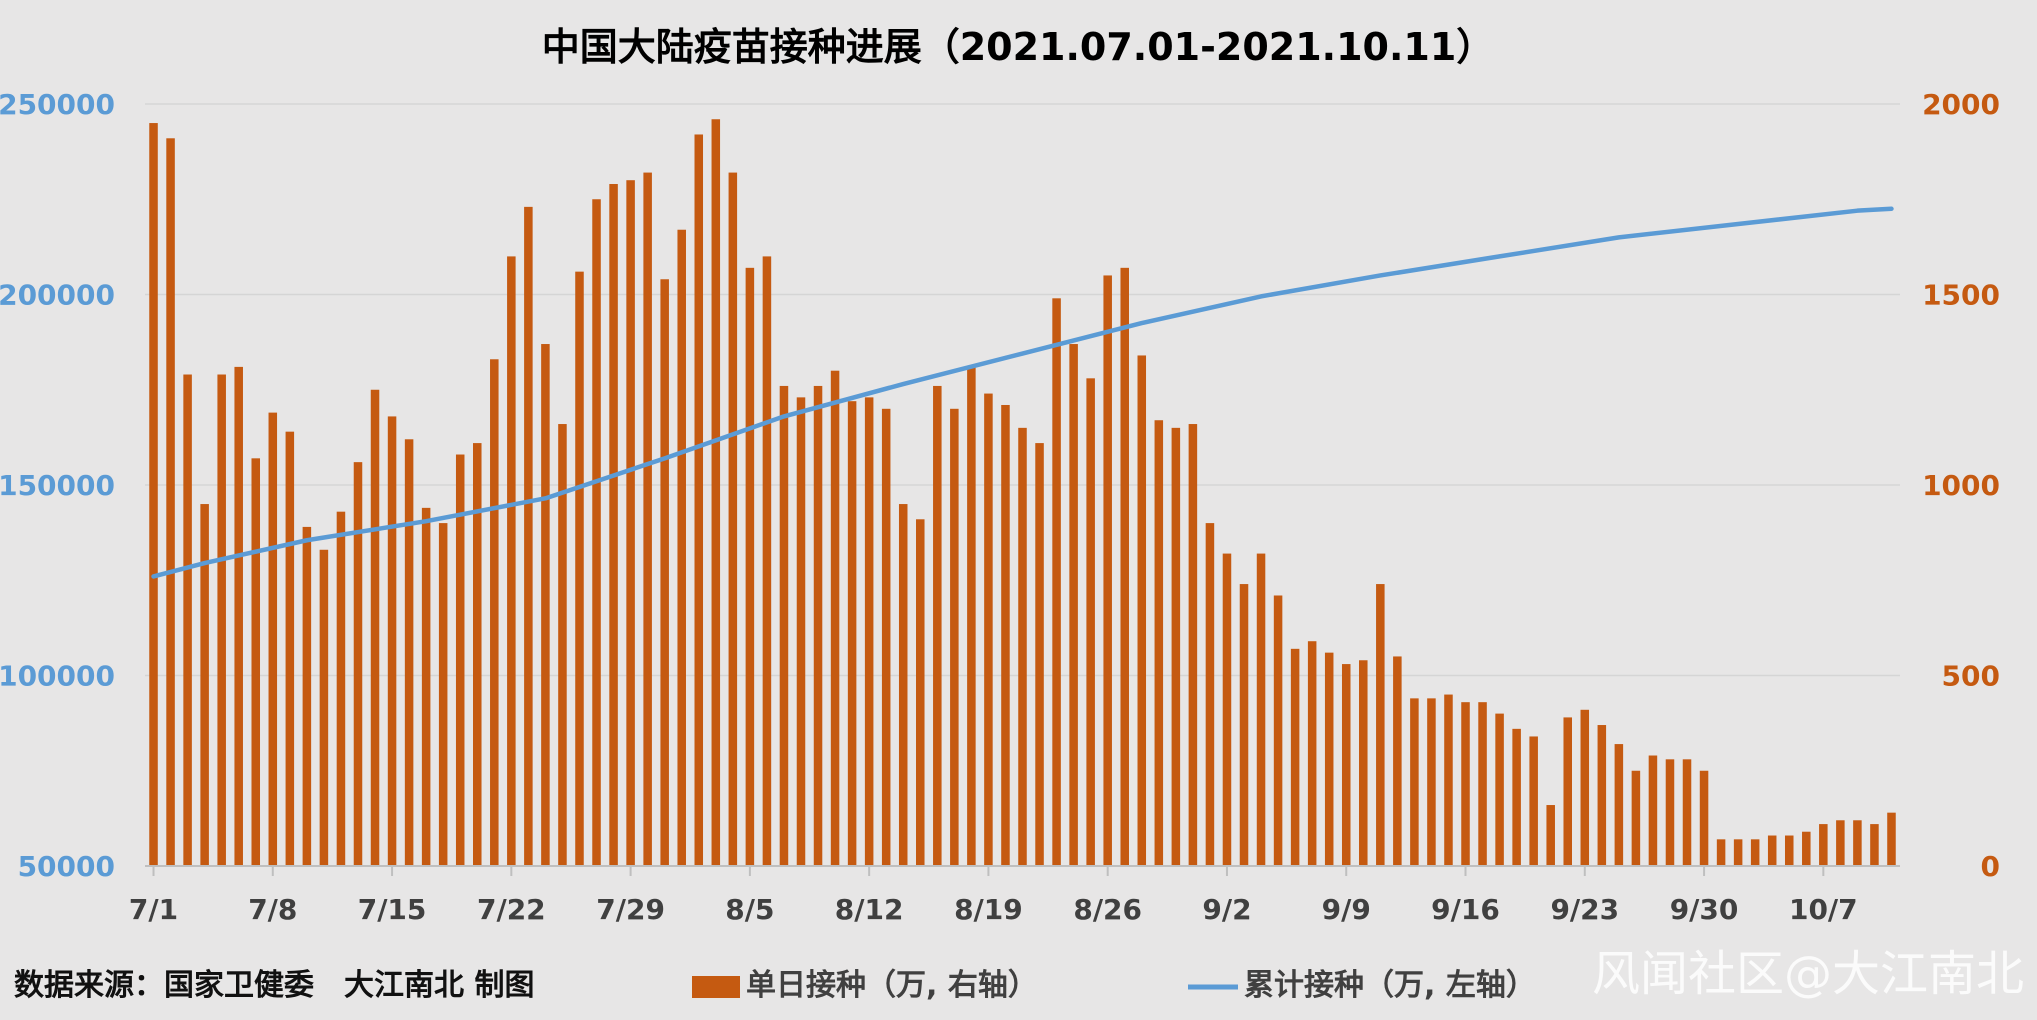 This screenshot has width=2037, height=1020. What do you see at coordinates (1465, 909) in the screenshot?
I see `x-tick-label: 9/16` at bounding box center [1465, 909].